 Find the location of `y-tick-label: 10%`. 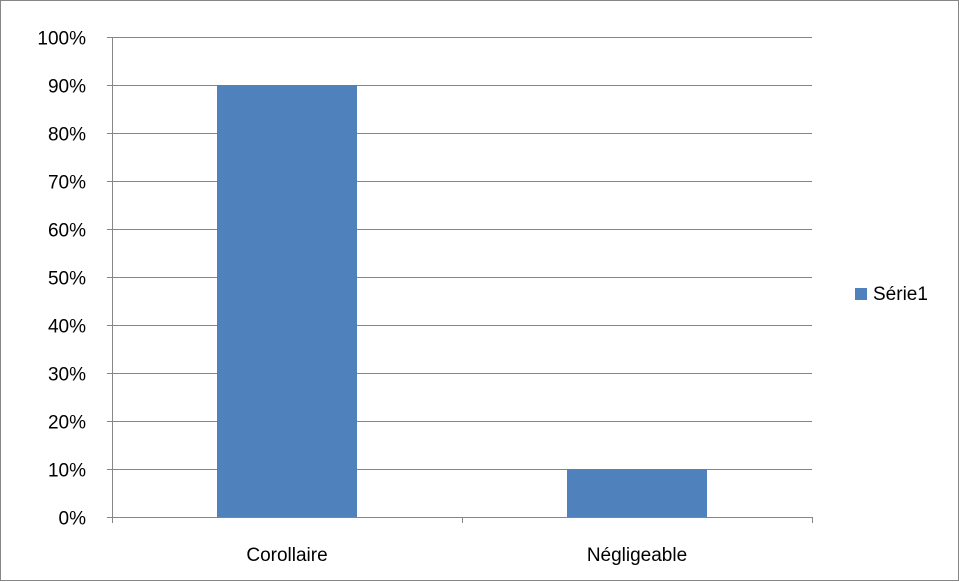

y-tick-label: 10% is located at coordinates (67, 471).